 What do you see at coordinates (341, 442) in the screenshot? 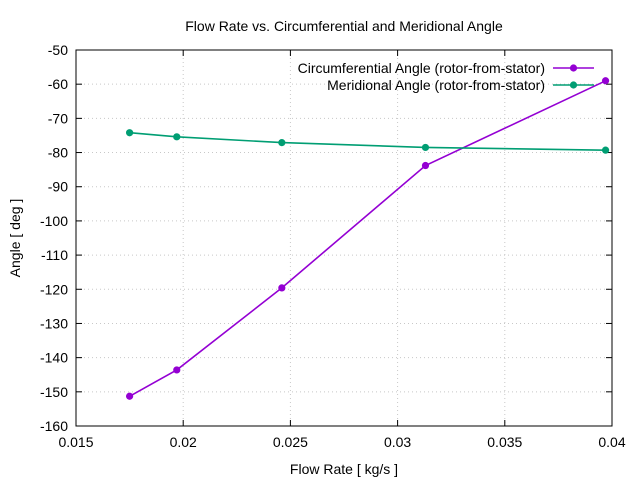
I see `x-tick-labels: 0.015 0.02 0.025 0.03 0.035 0.04` at bounding box center [341, 442].